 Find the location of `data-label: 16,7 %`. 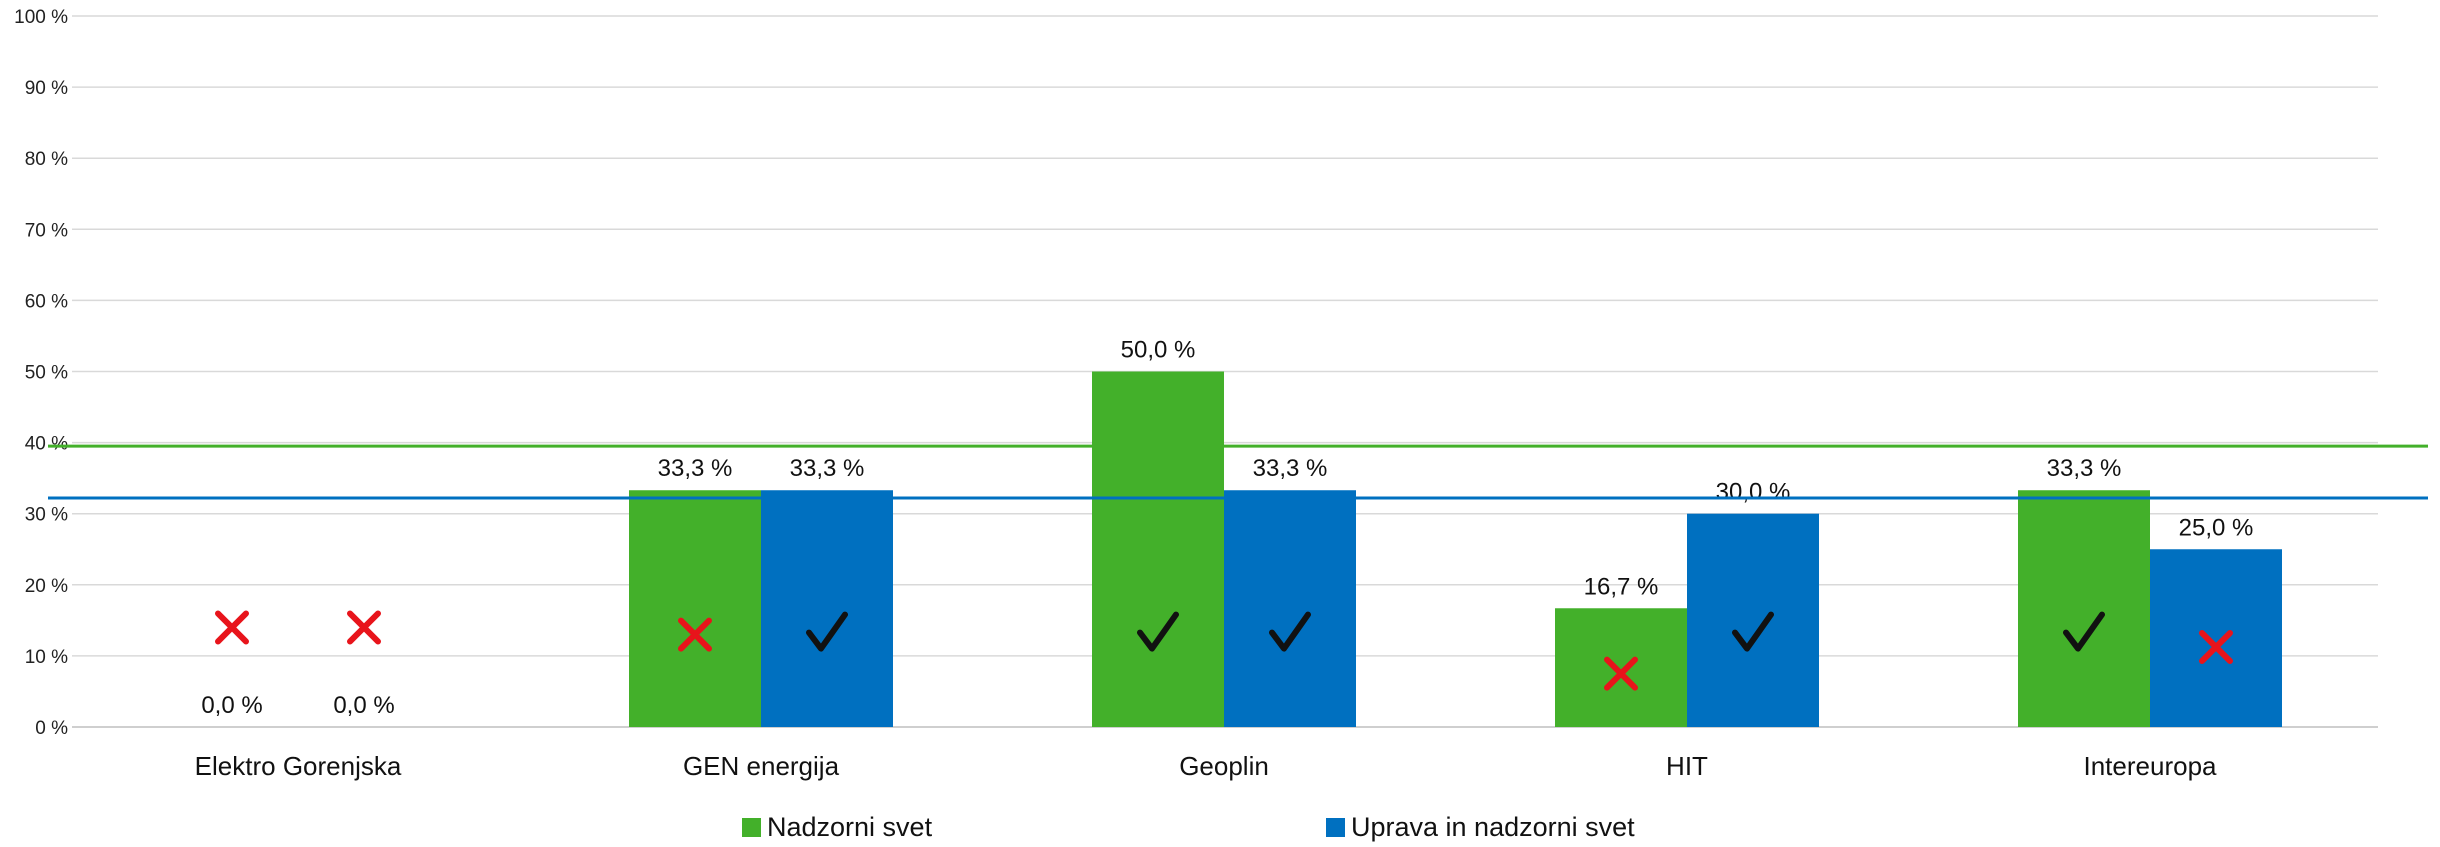

data-label: 16,7 % is located at coordinates (1621, 586).